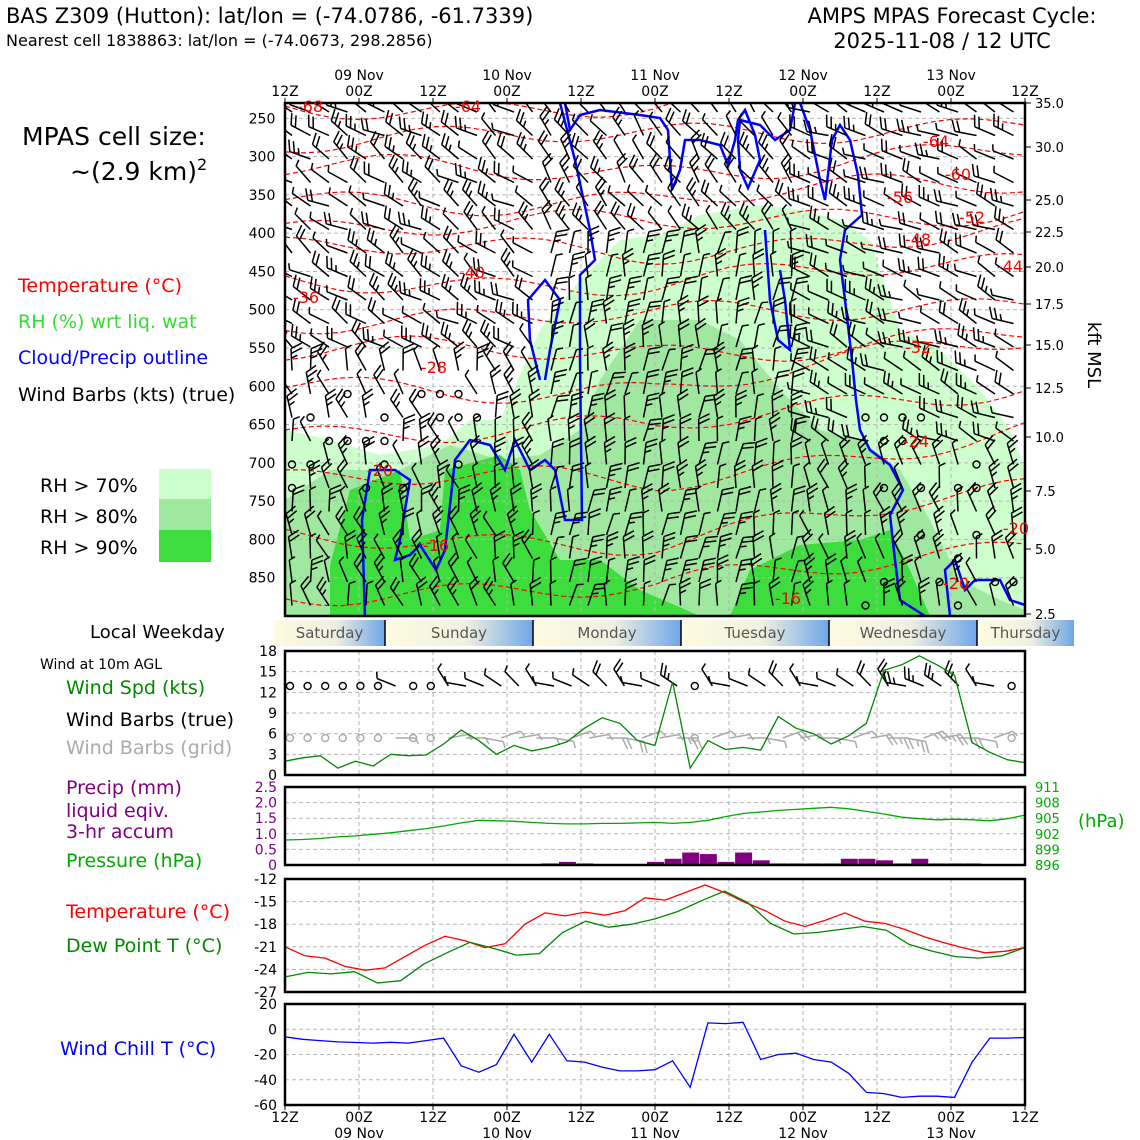 The height and width of the screenshot is (1140, 1140). What do you see at coordinates (903, 633) in the screenshot?
I see `weekday-label: Wednesday` at bounding box center [903, 633].